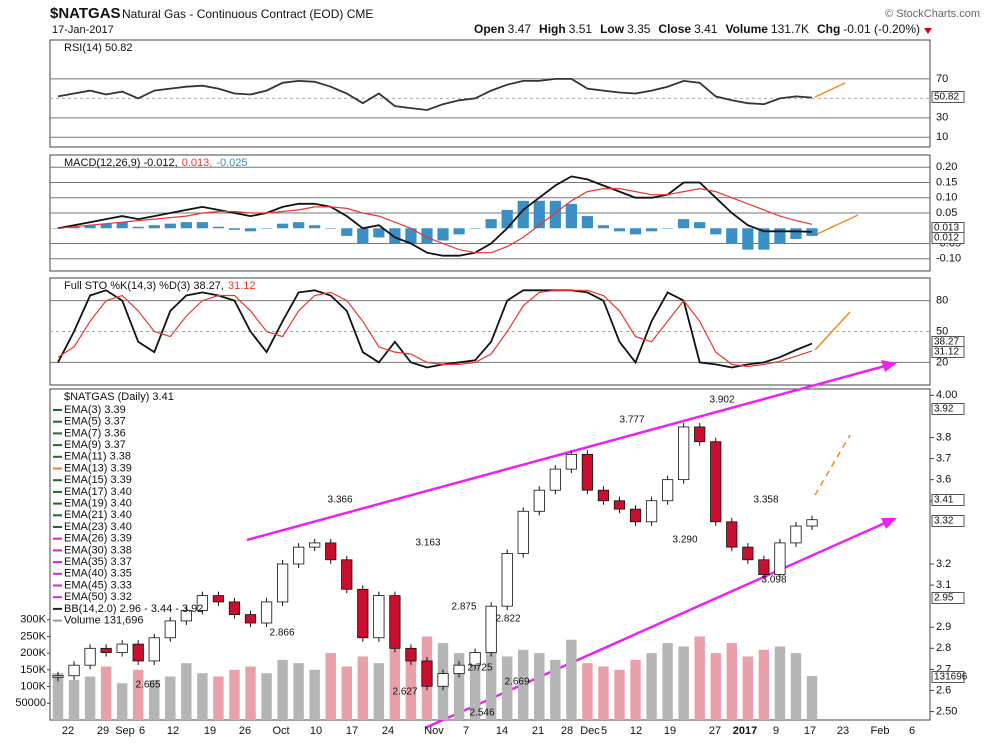  What do you see at coordinates (721, 400) in the screenshot?
I see `price-annotation: 3.902` at bounding box center [721, 400].